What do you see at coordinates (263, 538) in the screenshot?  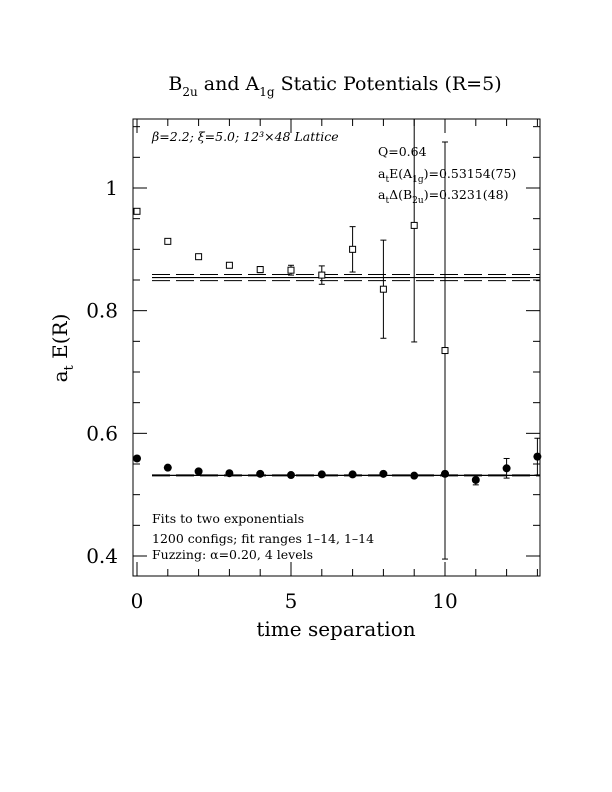 I see `configs-annotation: 1200 configs; fit ranges 1–14, 1–14` at bounding box center [263, 538].